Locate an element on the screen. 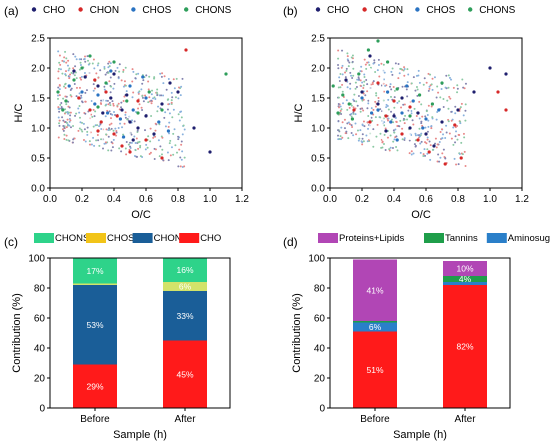 The height and width of the screenshot is (444, 550). panel1-x-axis-title: O/C is located at coordinates (421, 215).